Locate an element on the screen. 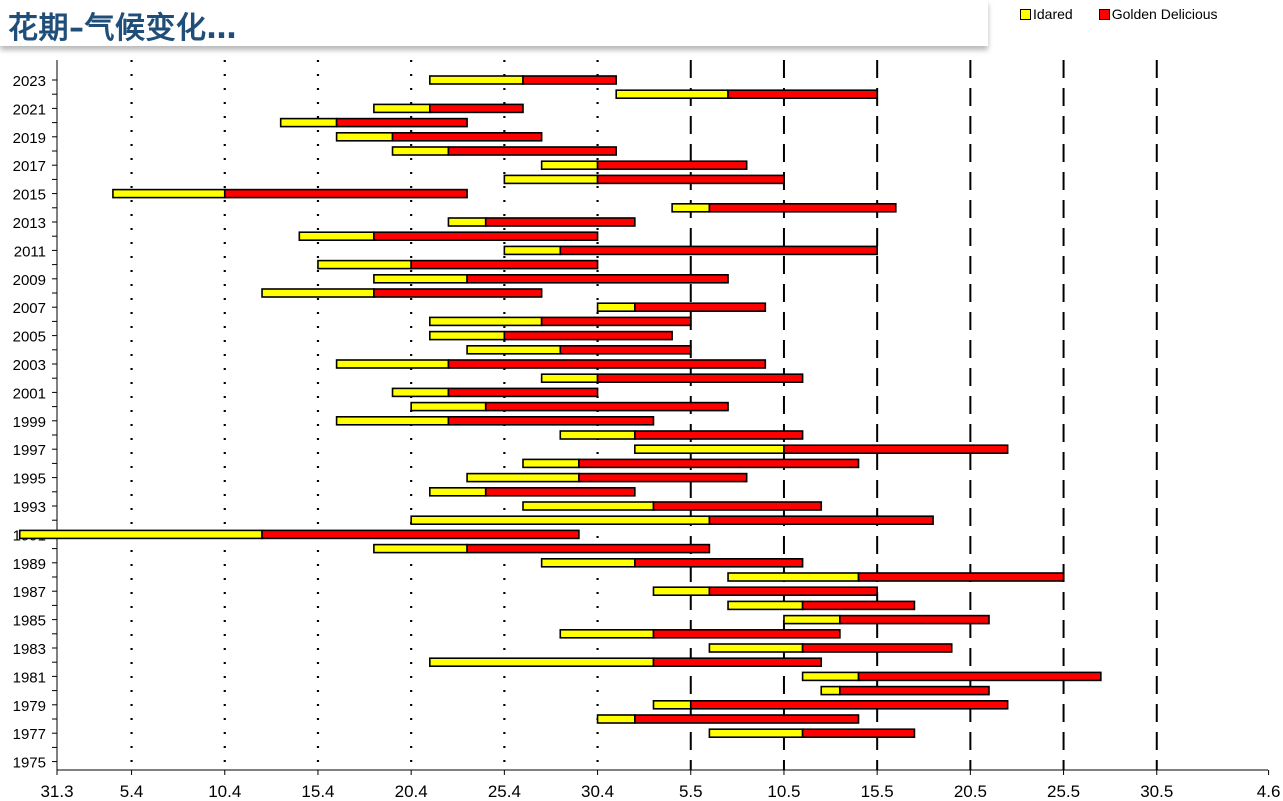  y-tick-label-1983: 1983 is located at coordinates (29, 649).